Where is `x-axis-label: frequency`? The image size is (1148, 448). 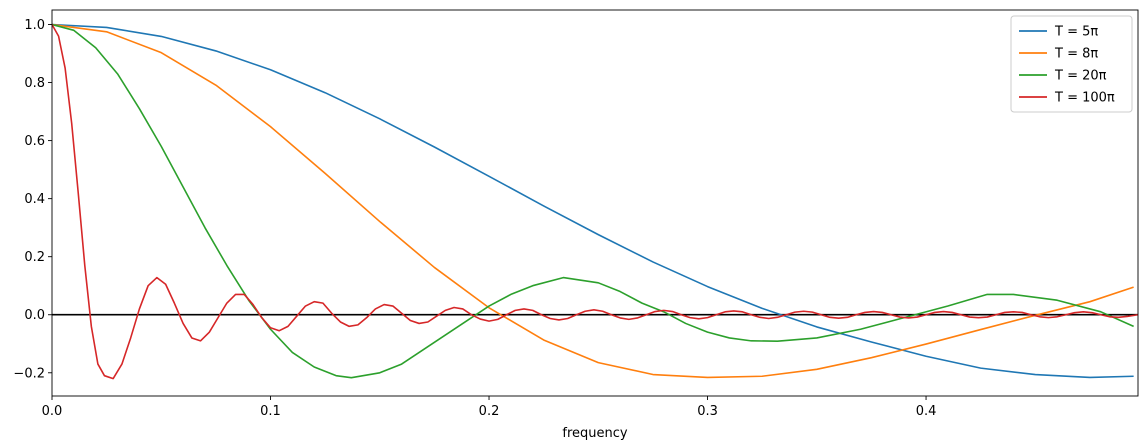
x-axis-label: frequency is located at coordinates (595, 433).